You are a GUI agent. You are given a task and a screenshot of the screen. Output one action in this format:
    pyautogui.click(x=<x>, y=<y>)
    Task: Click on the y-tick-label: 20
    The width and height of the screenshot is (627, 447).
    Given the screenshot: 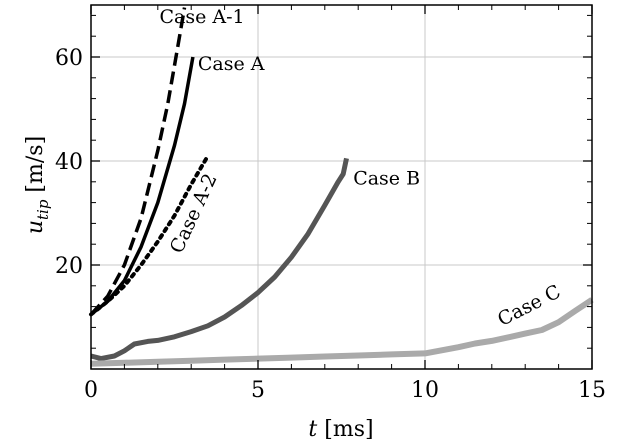 What is the action you would take?
    pyautogui.click(x=69, y=266)
    